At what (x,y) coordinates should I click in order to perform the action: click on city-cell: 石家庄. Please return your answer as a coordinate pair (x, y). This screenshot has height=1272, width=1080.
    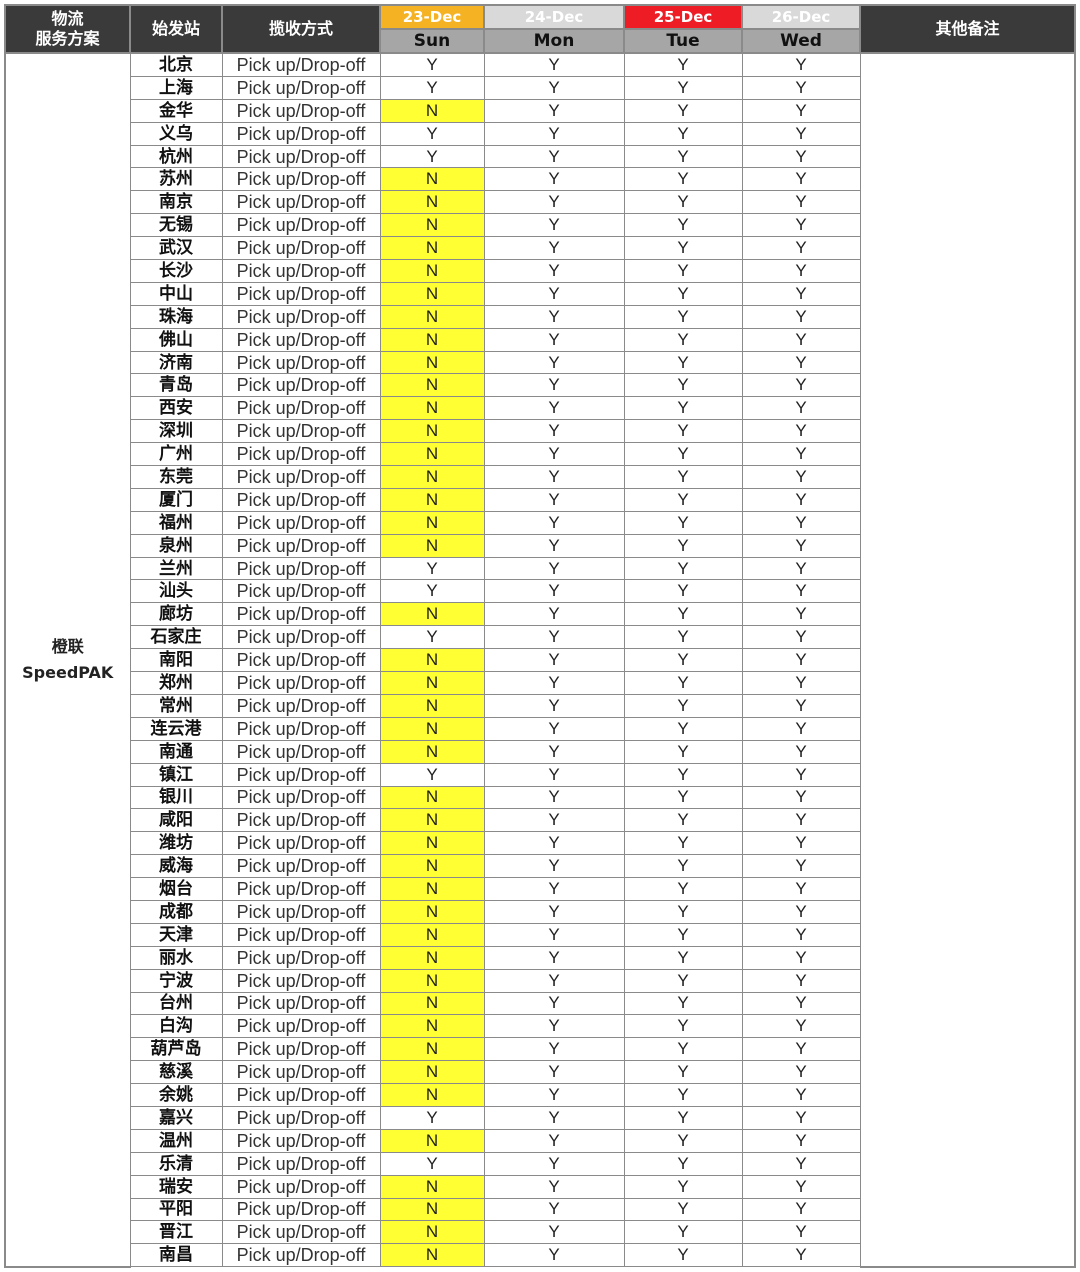
    Looking at the image, I should click on (176, 637).